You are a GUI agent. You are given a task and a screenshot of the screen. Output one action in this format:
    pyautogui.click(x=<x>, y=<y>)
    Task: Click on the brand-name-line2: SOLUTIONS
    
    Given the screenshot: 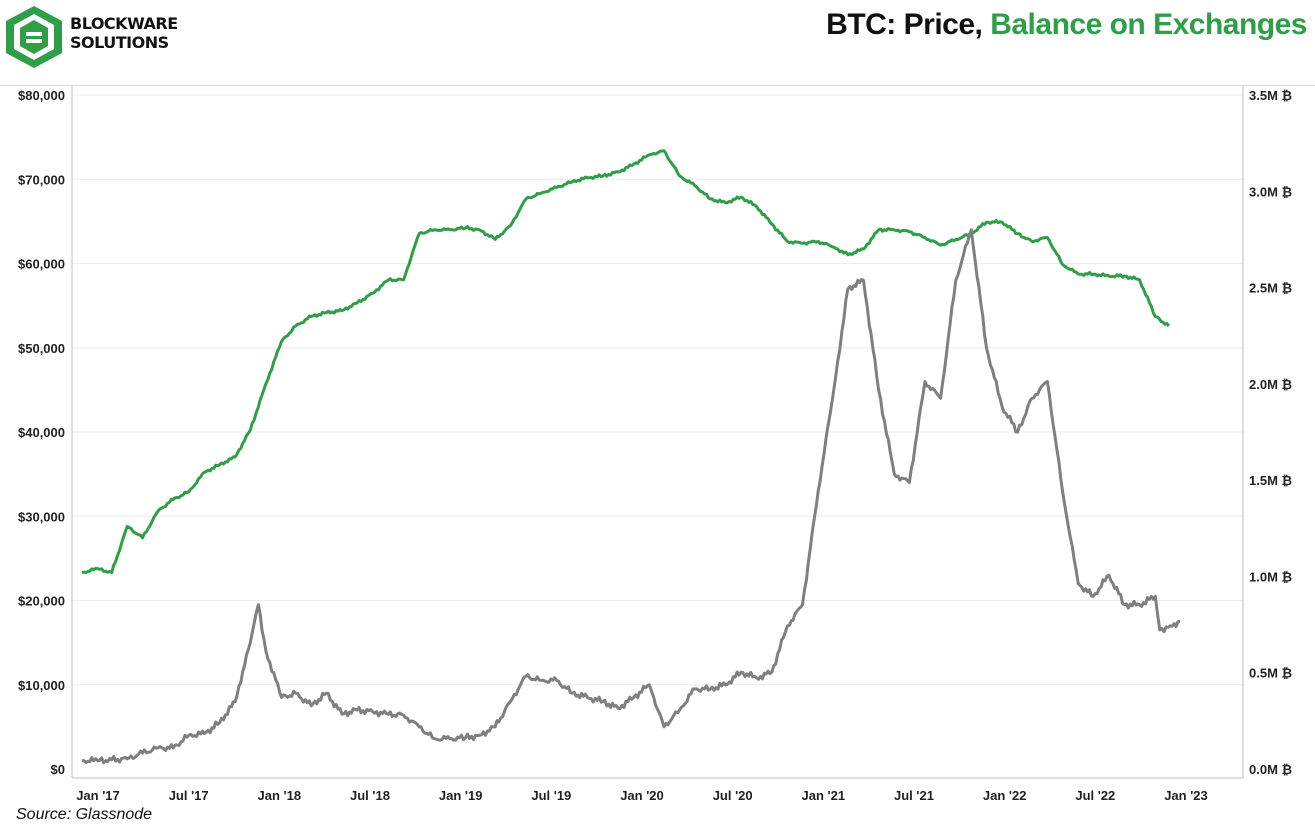 What is the action you would take?
    pyautogui.click(x=119, y=42)
    